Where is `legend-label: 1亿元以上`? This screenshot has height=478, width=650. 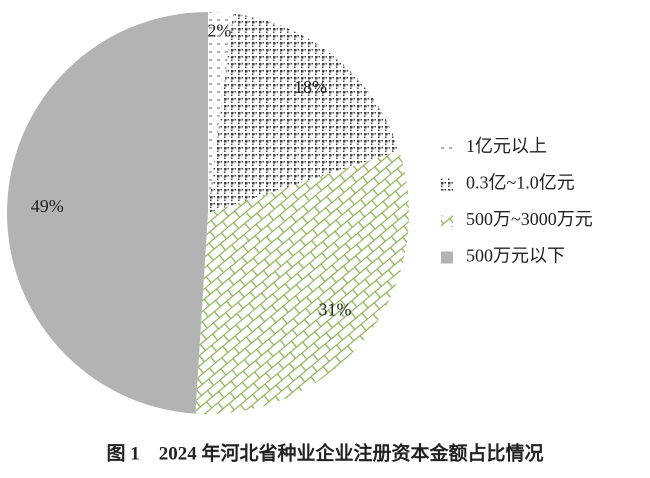 legend-label: 1亿元以上 is located at coordinates (506, 146).